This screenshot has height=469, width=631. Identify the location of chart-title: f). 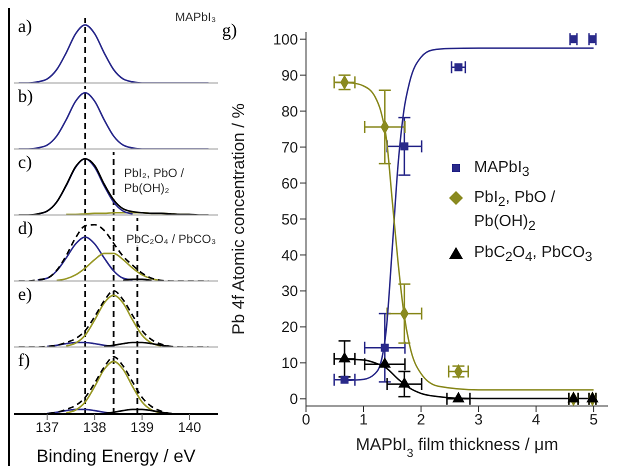
(24, 360).